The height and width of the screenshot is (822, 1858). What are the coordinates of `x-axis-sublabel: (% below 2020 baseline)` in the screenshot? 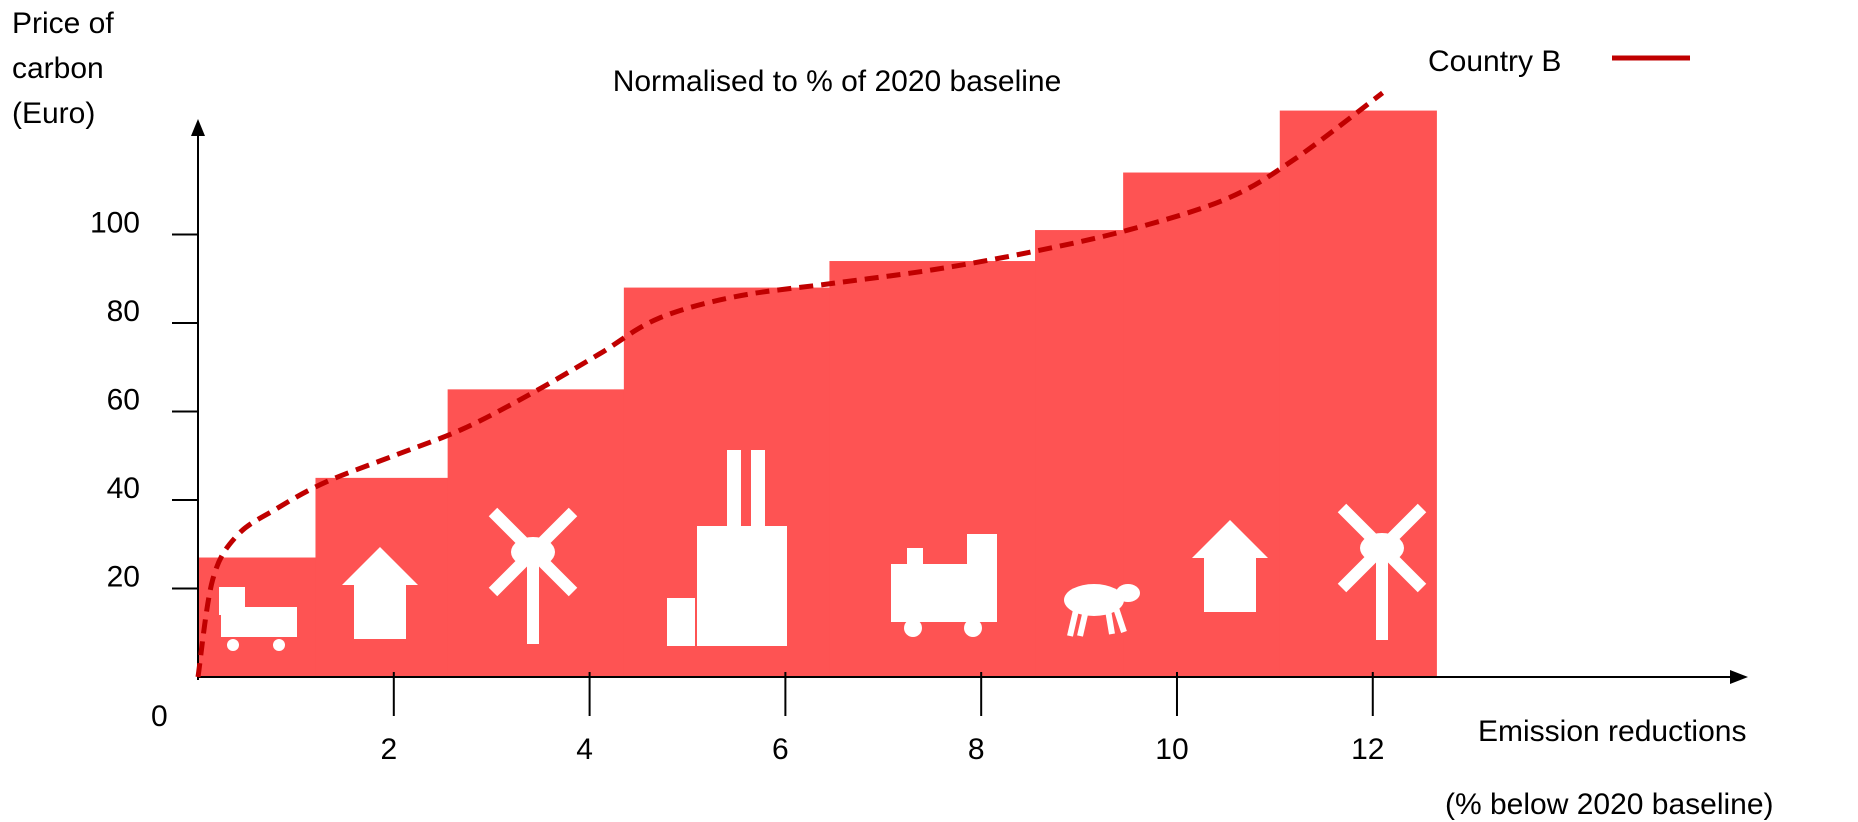 It's located at (1609, 804).